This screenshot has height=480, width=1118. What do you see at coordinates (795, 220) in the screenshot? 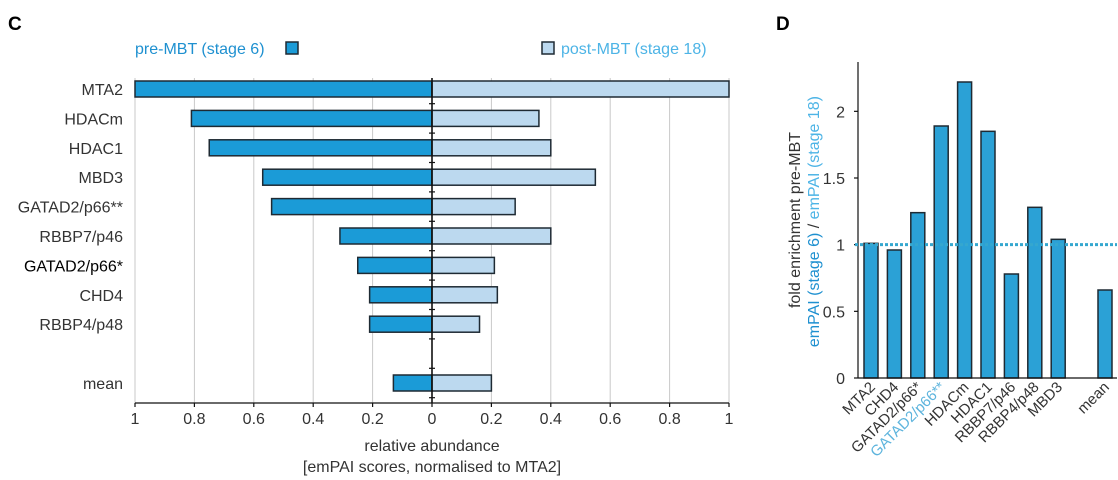
I see `y-axis-label: fold enrichment pre-MBT` at bounding box center [795, 220].